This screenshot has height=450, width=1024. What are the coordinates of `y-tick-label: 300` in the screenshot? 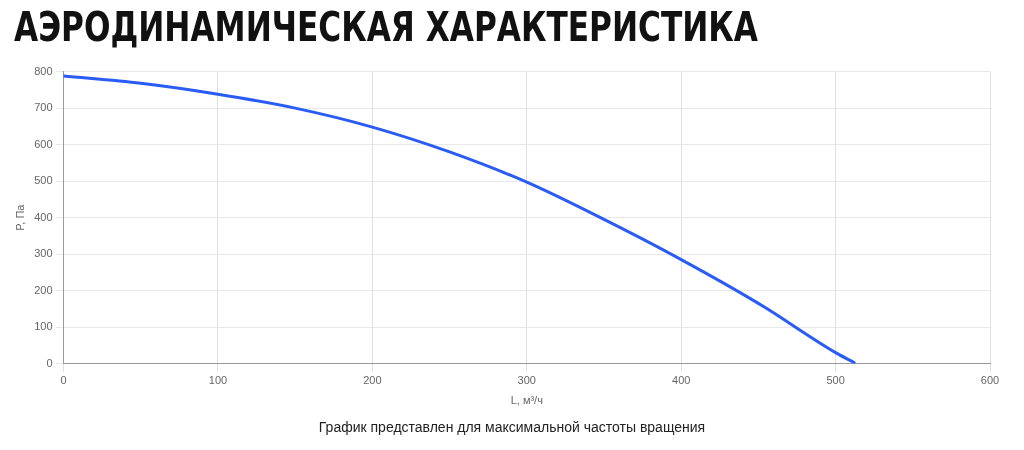 It's located at (43, 253).